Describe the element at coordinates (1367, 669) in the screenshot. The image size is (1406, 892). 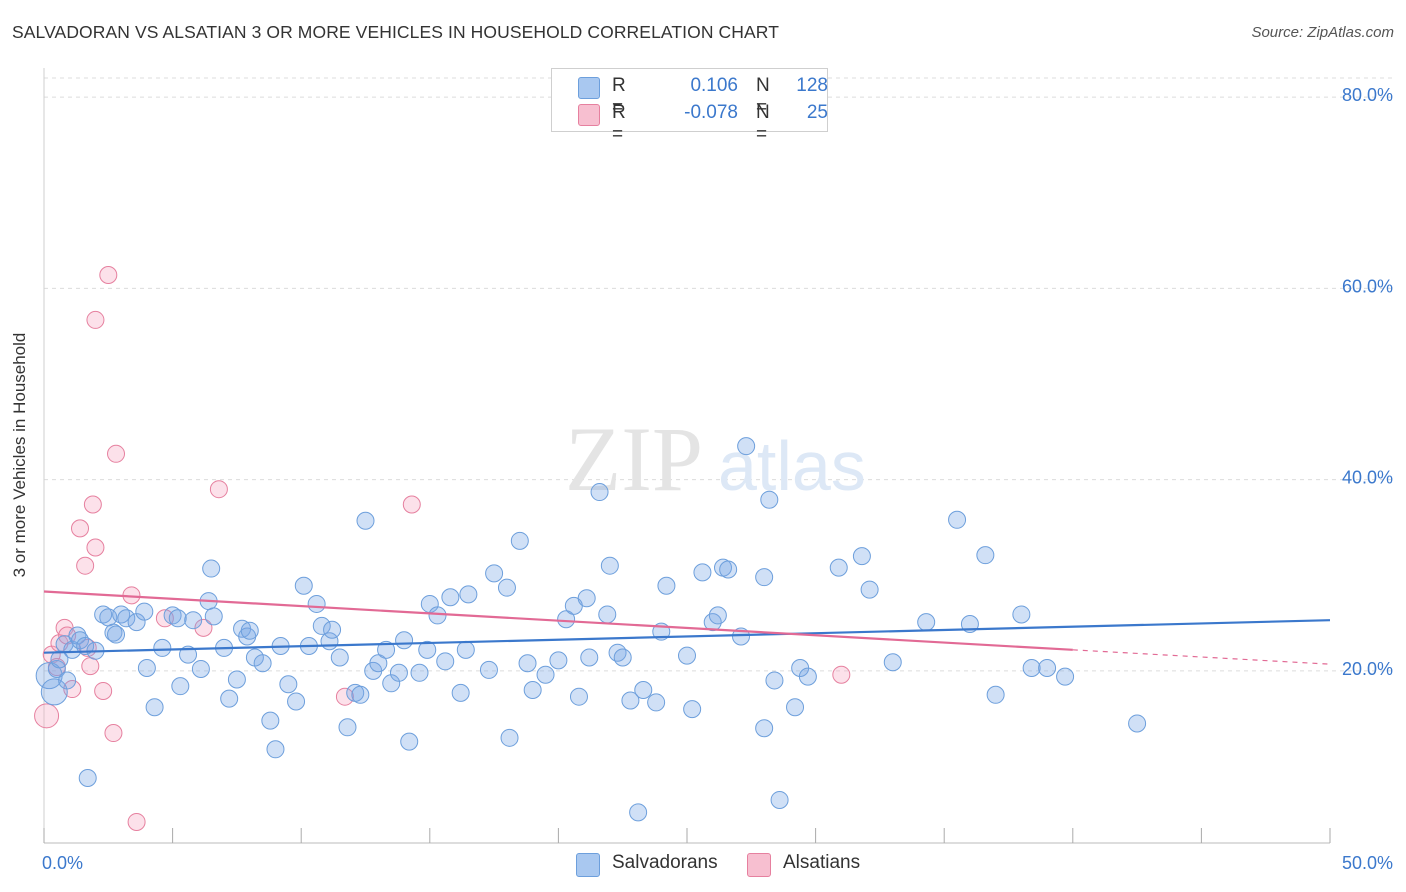
I see `y-tick-label: 20.0%` at that location.